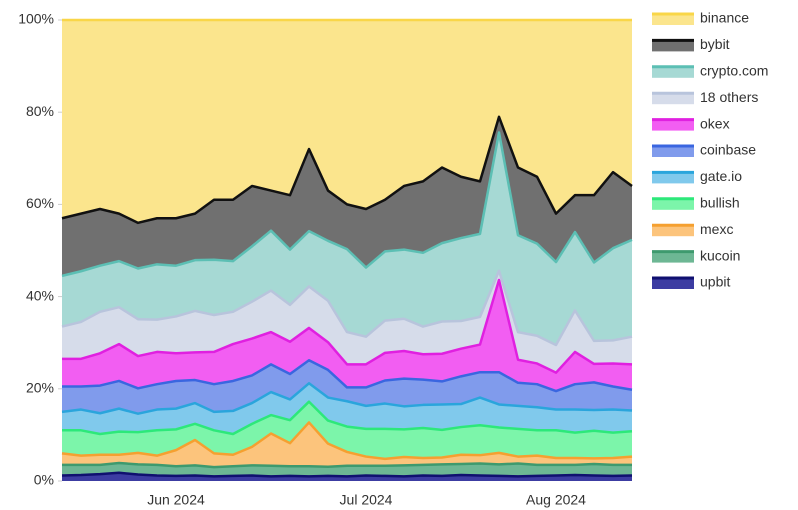 The width and height of the screenshot is (798, 510). I want to click on x-tick-label: Jun 2024, so click(176, 500).